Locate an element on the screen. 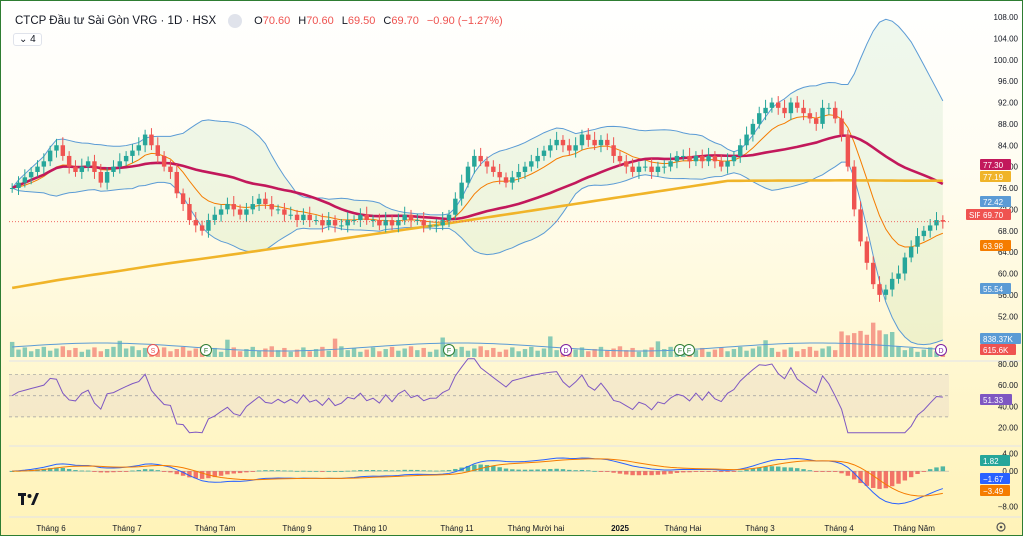  chevron-down-icon: ⌄ is located at coordinates (25, 39).